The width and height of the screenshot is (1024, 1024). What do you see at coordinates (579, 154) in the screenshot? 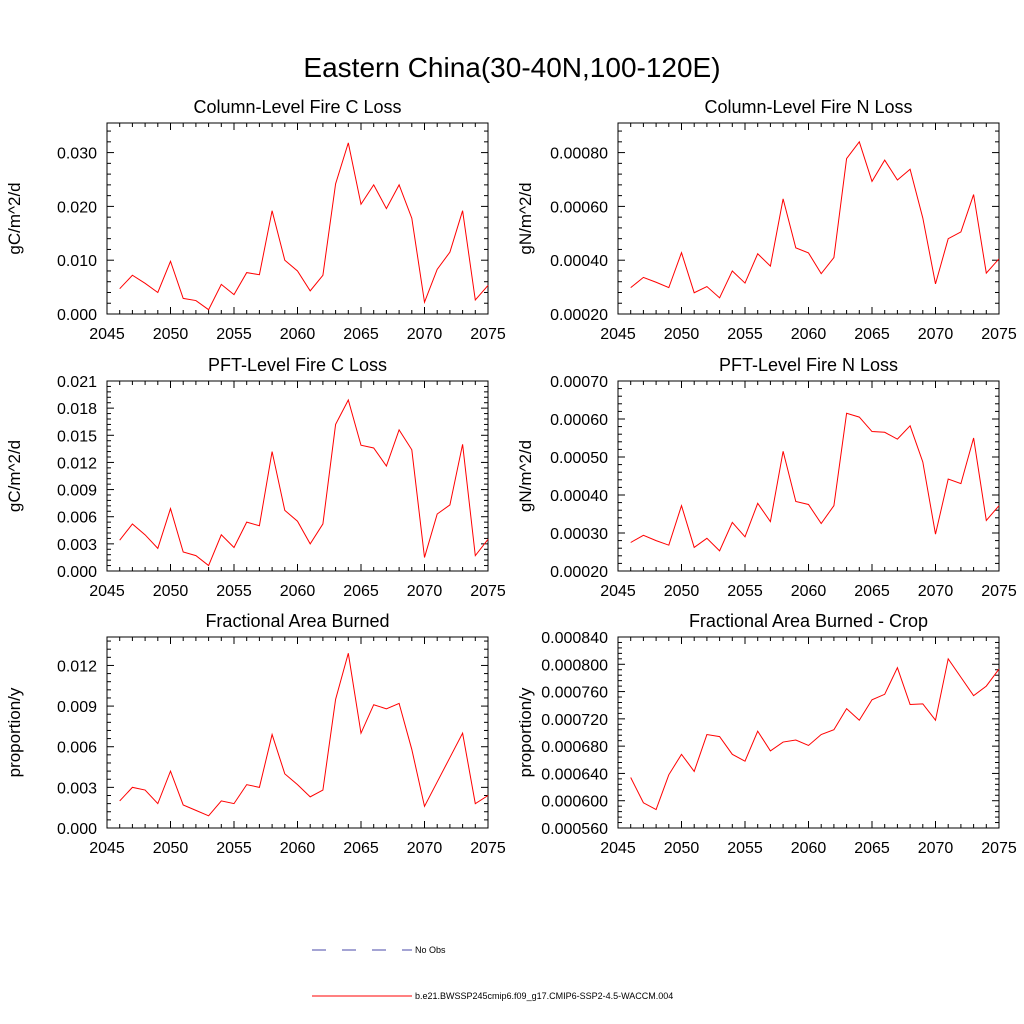
I see `y-tick-label: 0.00080` at bounding box center [579, 154].